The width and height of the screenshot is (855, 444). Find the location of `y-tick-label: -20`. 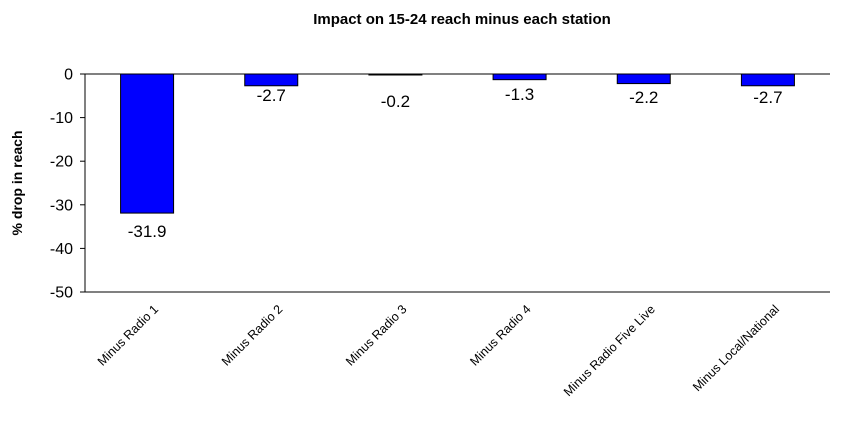

y-tick-label: -20 is located at coordinates (61, 162).